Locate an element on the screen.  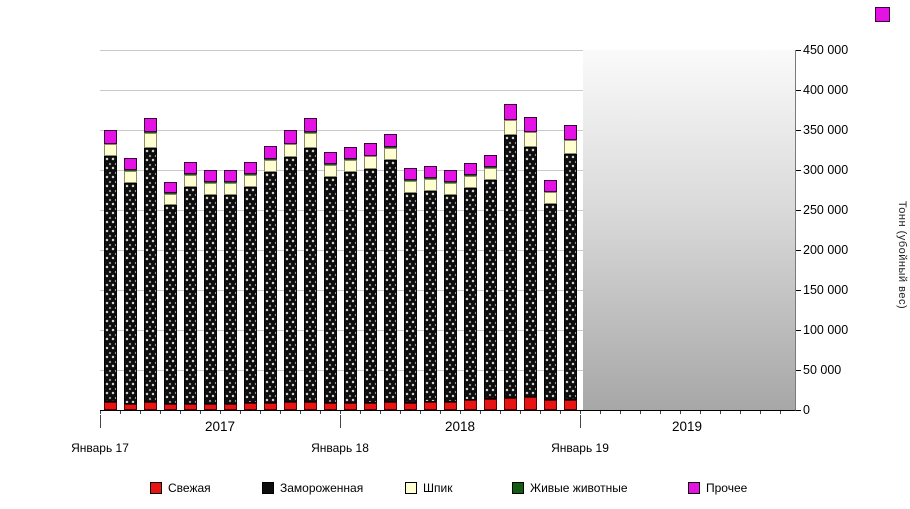
x-year-label: 2019 is located at coordinates (687, 426).